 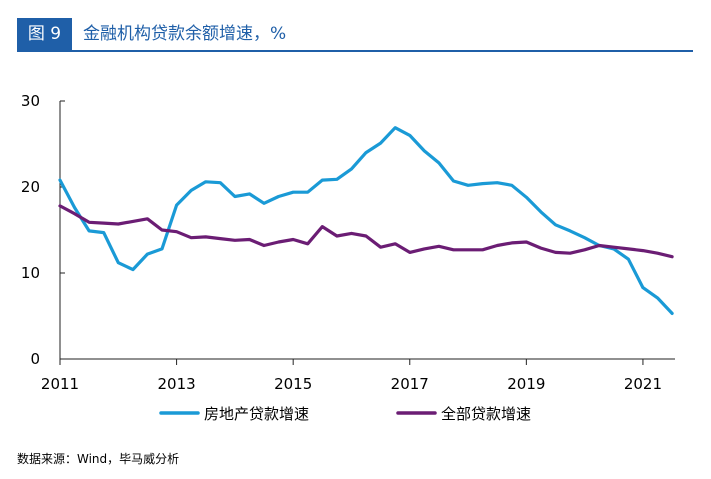 What do you see at coordinates (526, 384) in the screenshot?
I see `x-tick-label: 2019` at bounding box center [526, 384].